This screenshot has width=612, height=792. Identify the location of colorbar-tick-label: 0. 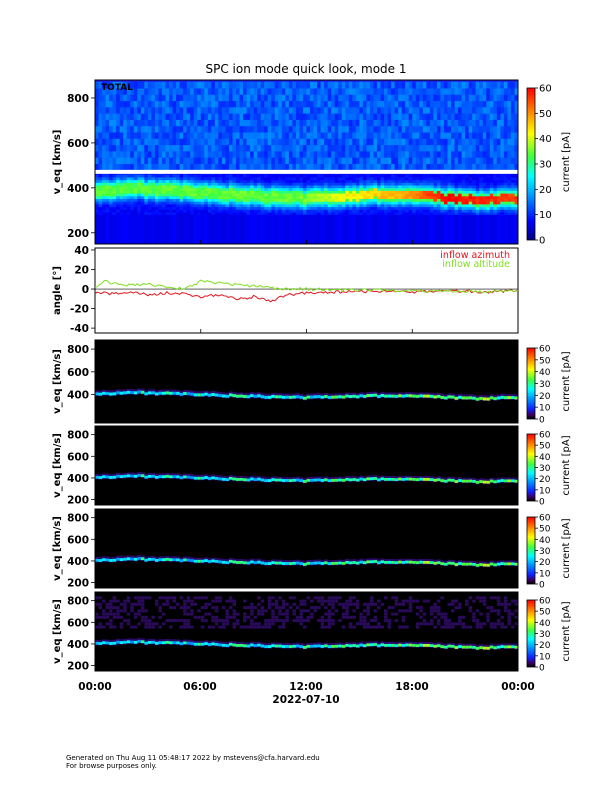
(542, 241).